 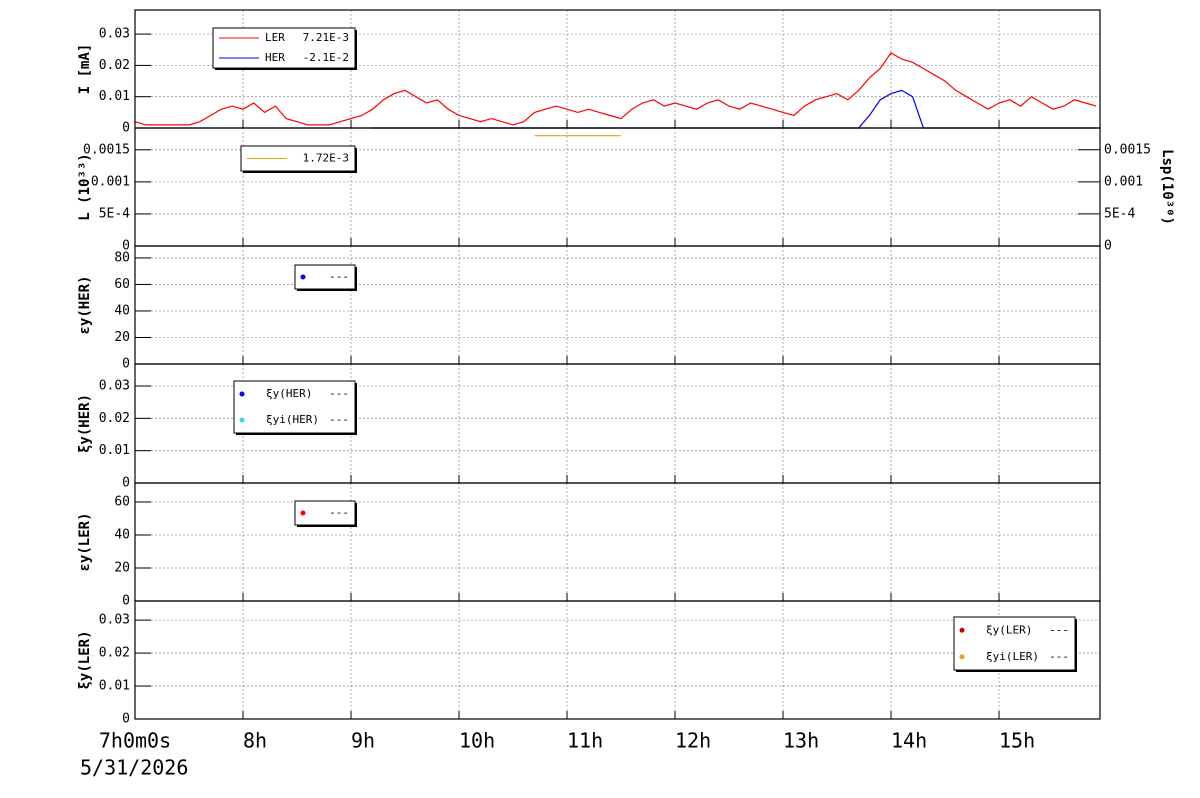 What do you see at coordinates (1123, 181) in the screenshot?
I see `y2-tick-label: 0.001` at bounding box center [1123, 181].